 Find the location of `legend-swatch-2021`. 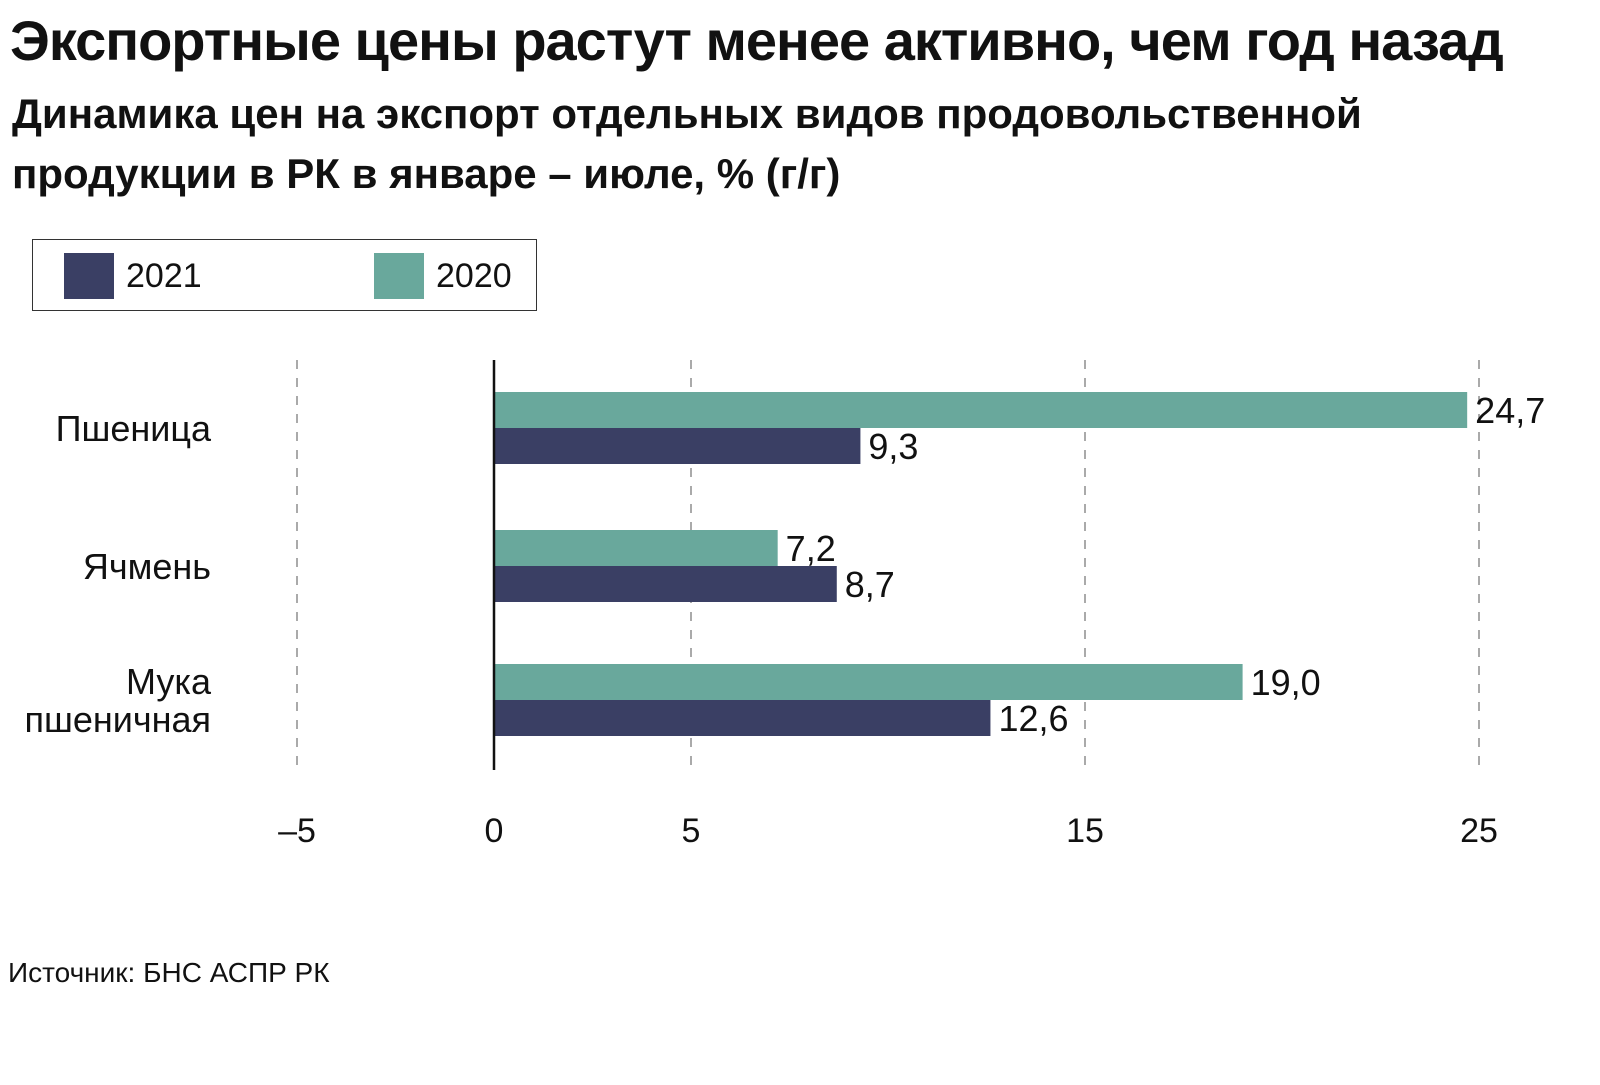

legend-swatch-2021 is located at coordinates (89, 276).